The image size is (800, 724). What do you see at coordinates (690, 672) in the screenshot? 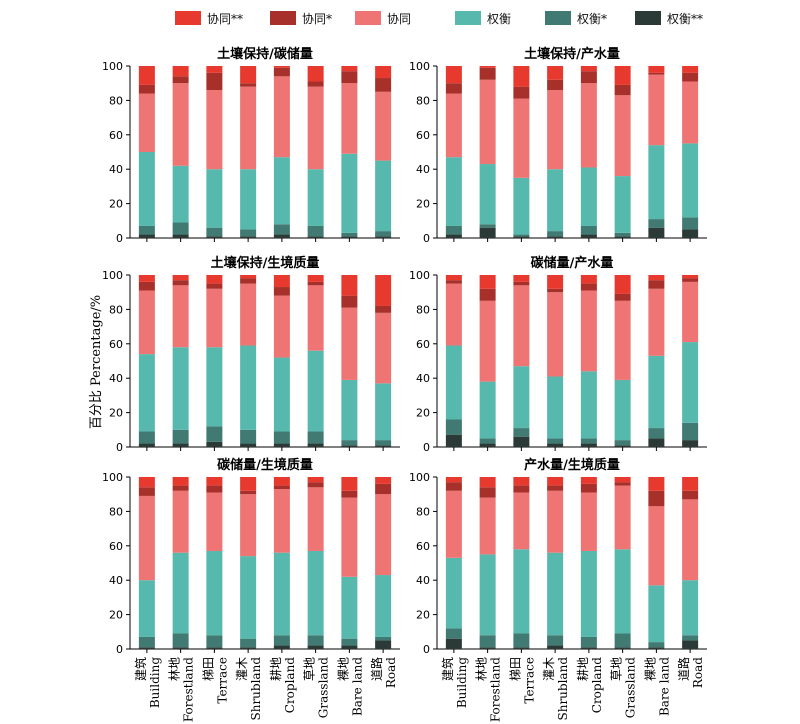
I see `x-category-text: 道路Road` at bounding box center [690, 672].